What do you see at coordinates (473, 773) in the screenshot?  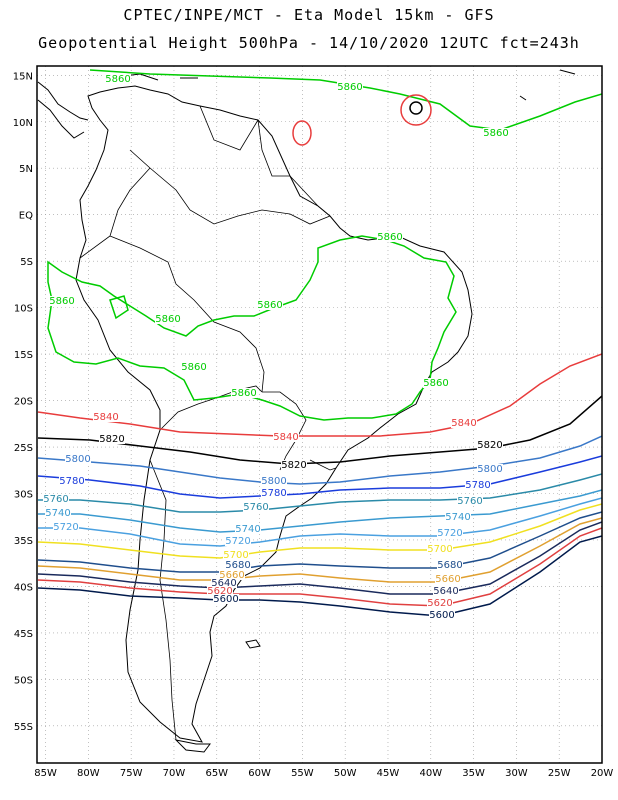 I see `lon-tick-label: 35W` at bounding box center [473, 773].